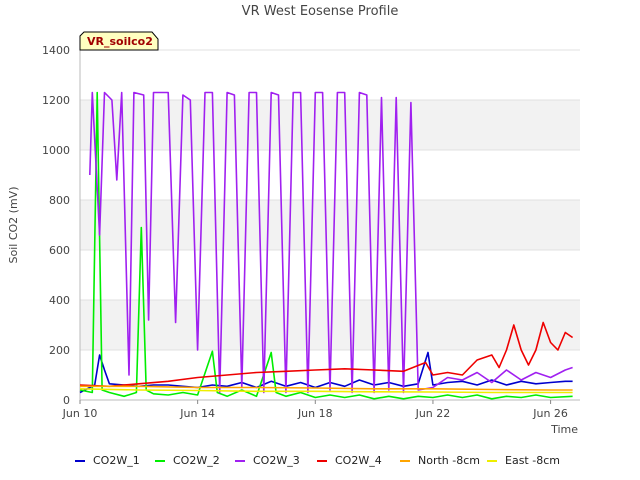  Describe the element at coordinates (532, 460) in the screenshot. I see `legend-label: East -8cm` at that location.